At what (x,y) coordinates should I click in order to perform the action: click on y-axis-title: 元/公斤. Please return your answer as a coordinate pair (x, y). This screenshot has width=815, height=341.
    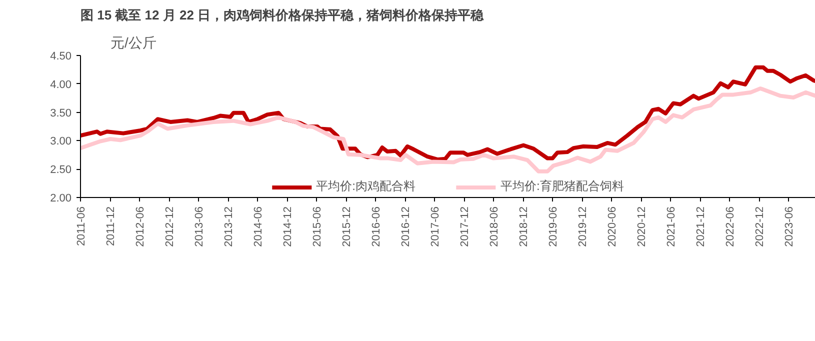
    Looking at the image, I should click on (133, 42).